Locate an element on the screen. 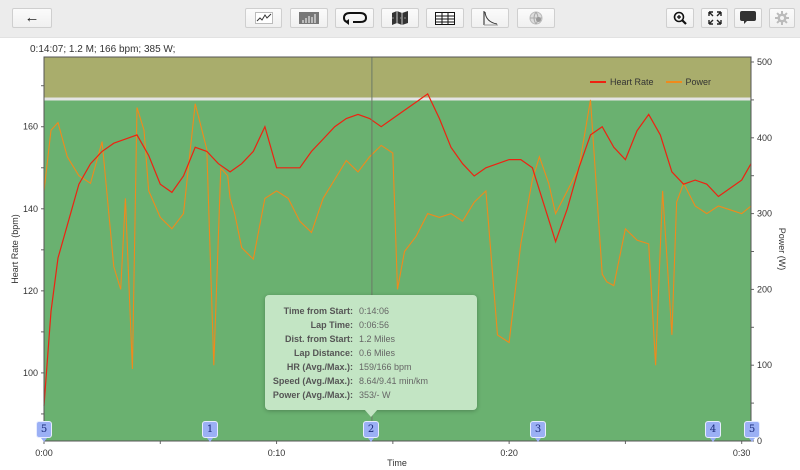  svg-text: 0:10 is located at coordinates (277, 453).